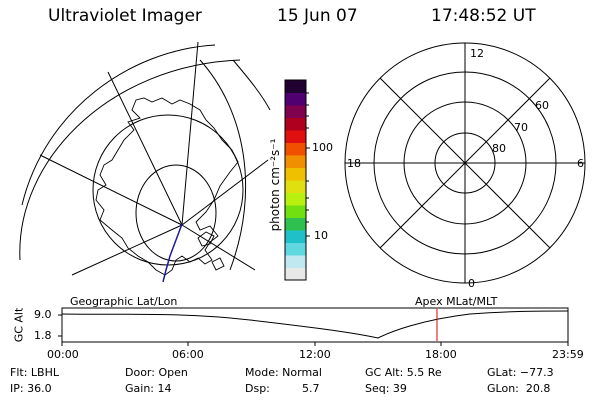  What do you see at coordinates (477, 53) in the screenshot?
I see `mlt-label-12: 12` at bounding box center [477, 53].